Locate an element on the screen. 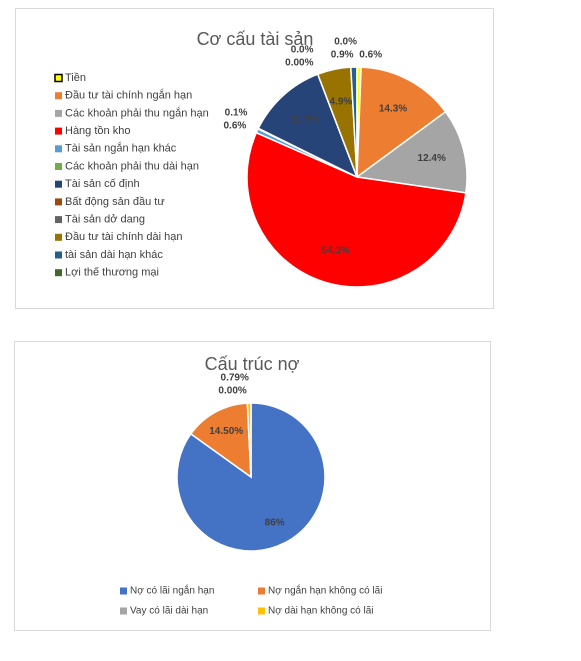 The width and height of the screenshot is (581, 661). legend-label: Các khoản phải thu ngắn hạn is located at coordinates (137, 112).